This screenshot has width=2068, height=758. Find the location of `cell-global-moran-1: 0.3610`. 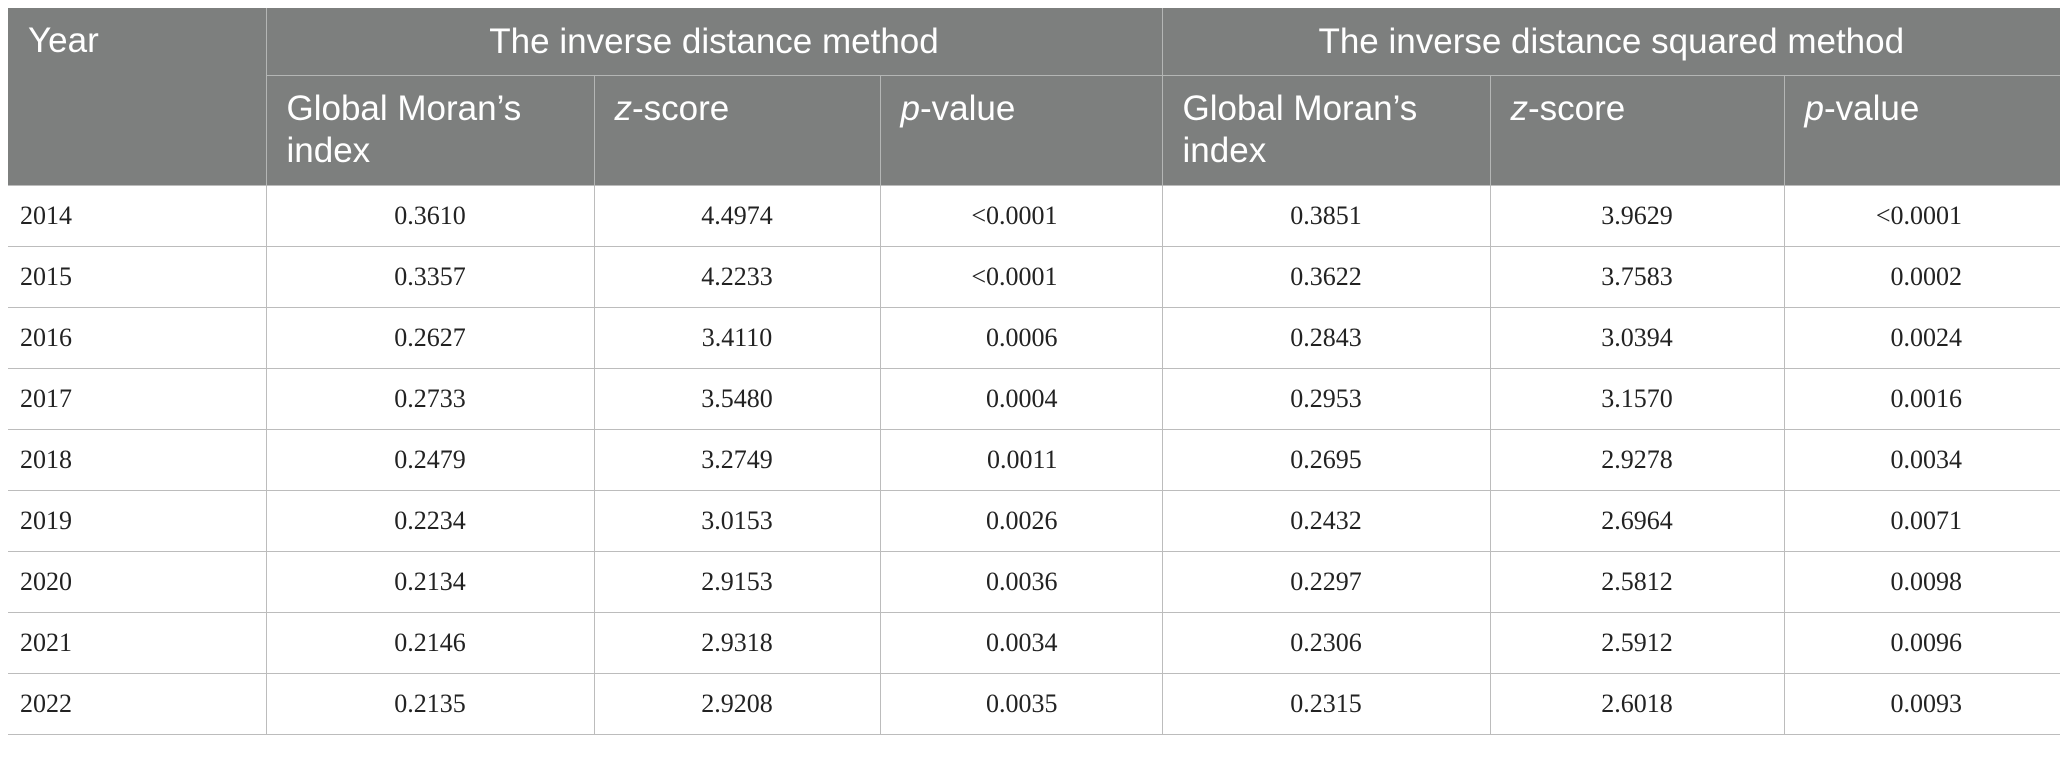

cell-global-moran-1: 0.3610 is located at coordinates (430, 216).